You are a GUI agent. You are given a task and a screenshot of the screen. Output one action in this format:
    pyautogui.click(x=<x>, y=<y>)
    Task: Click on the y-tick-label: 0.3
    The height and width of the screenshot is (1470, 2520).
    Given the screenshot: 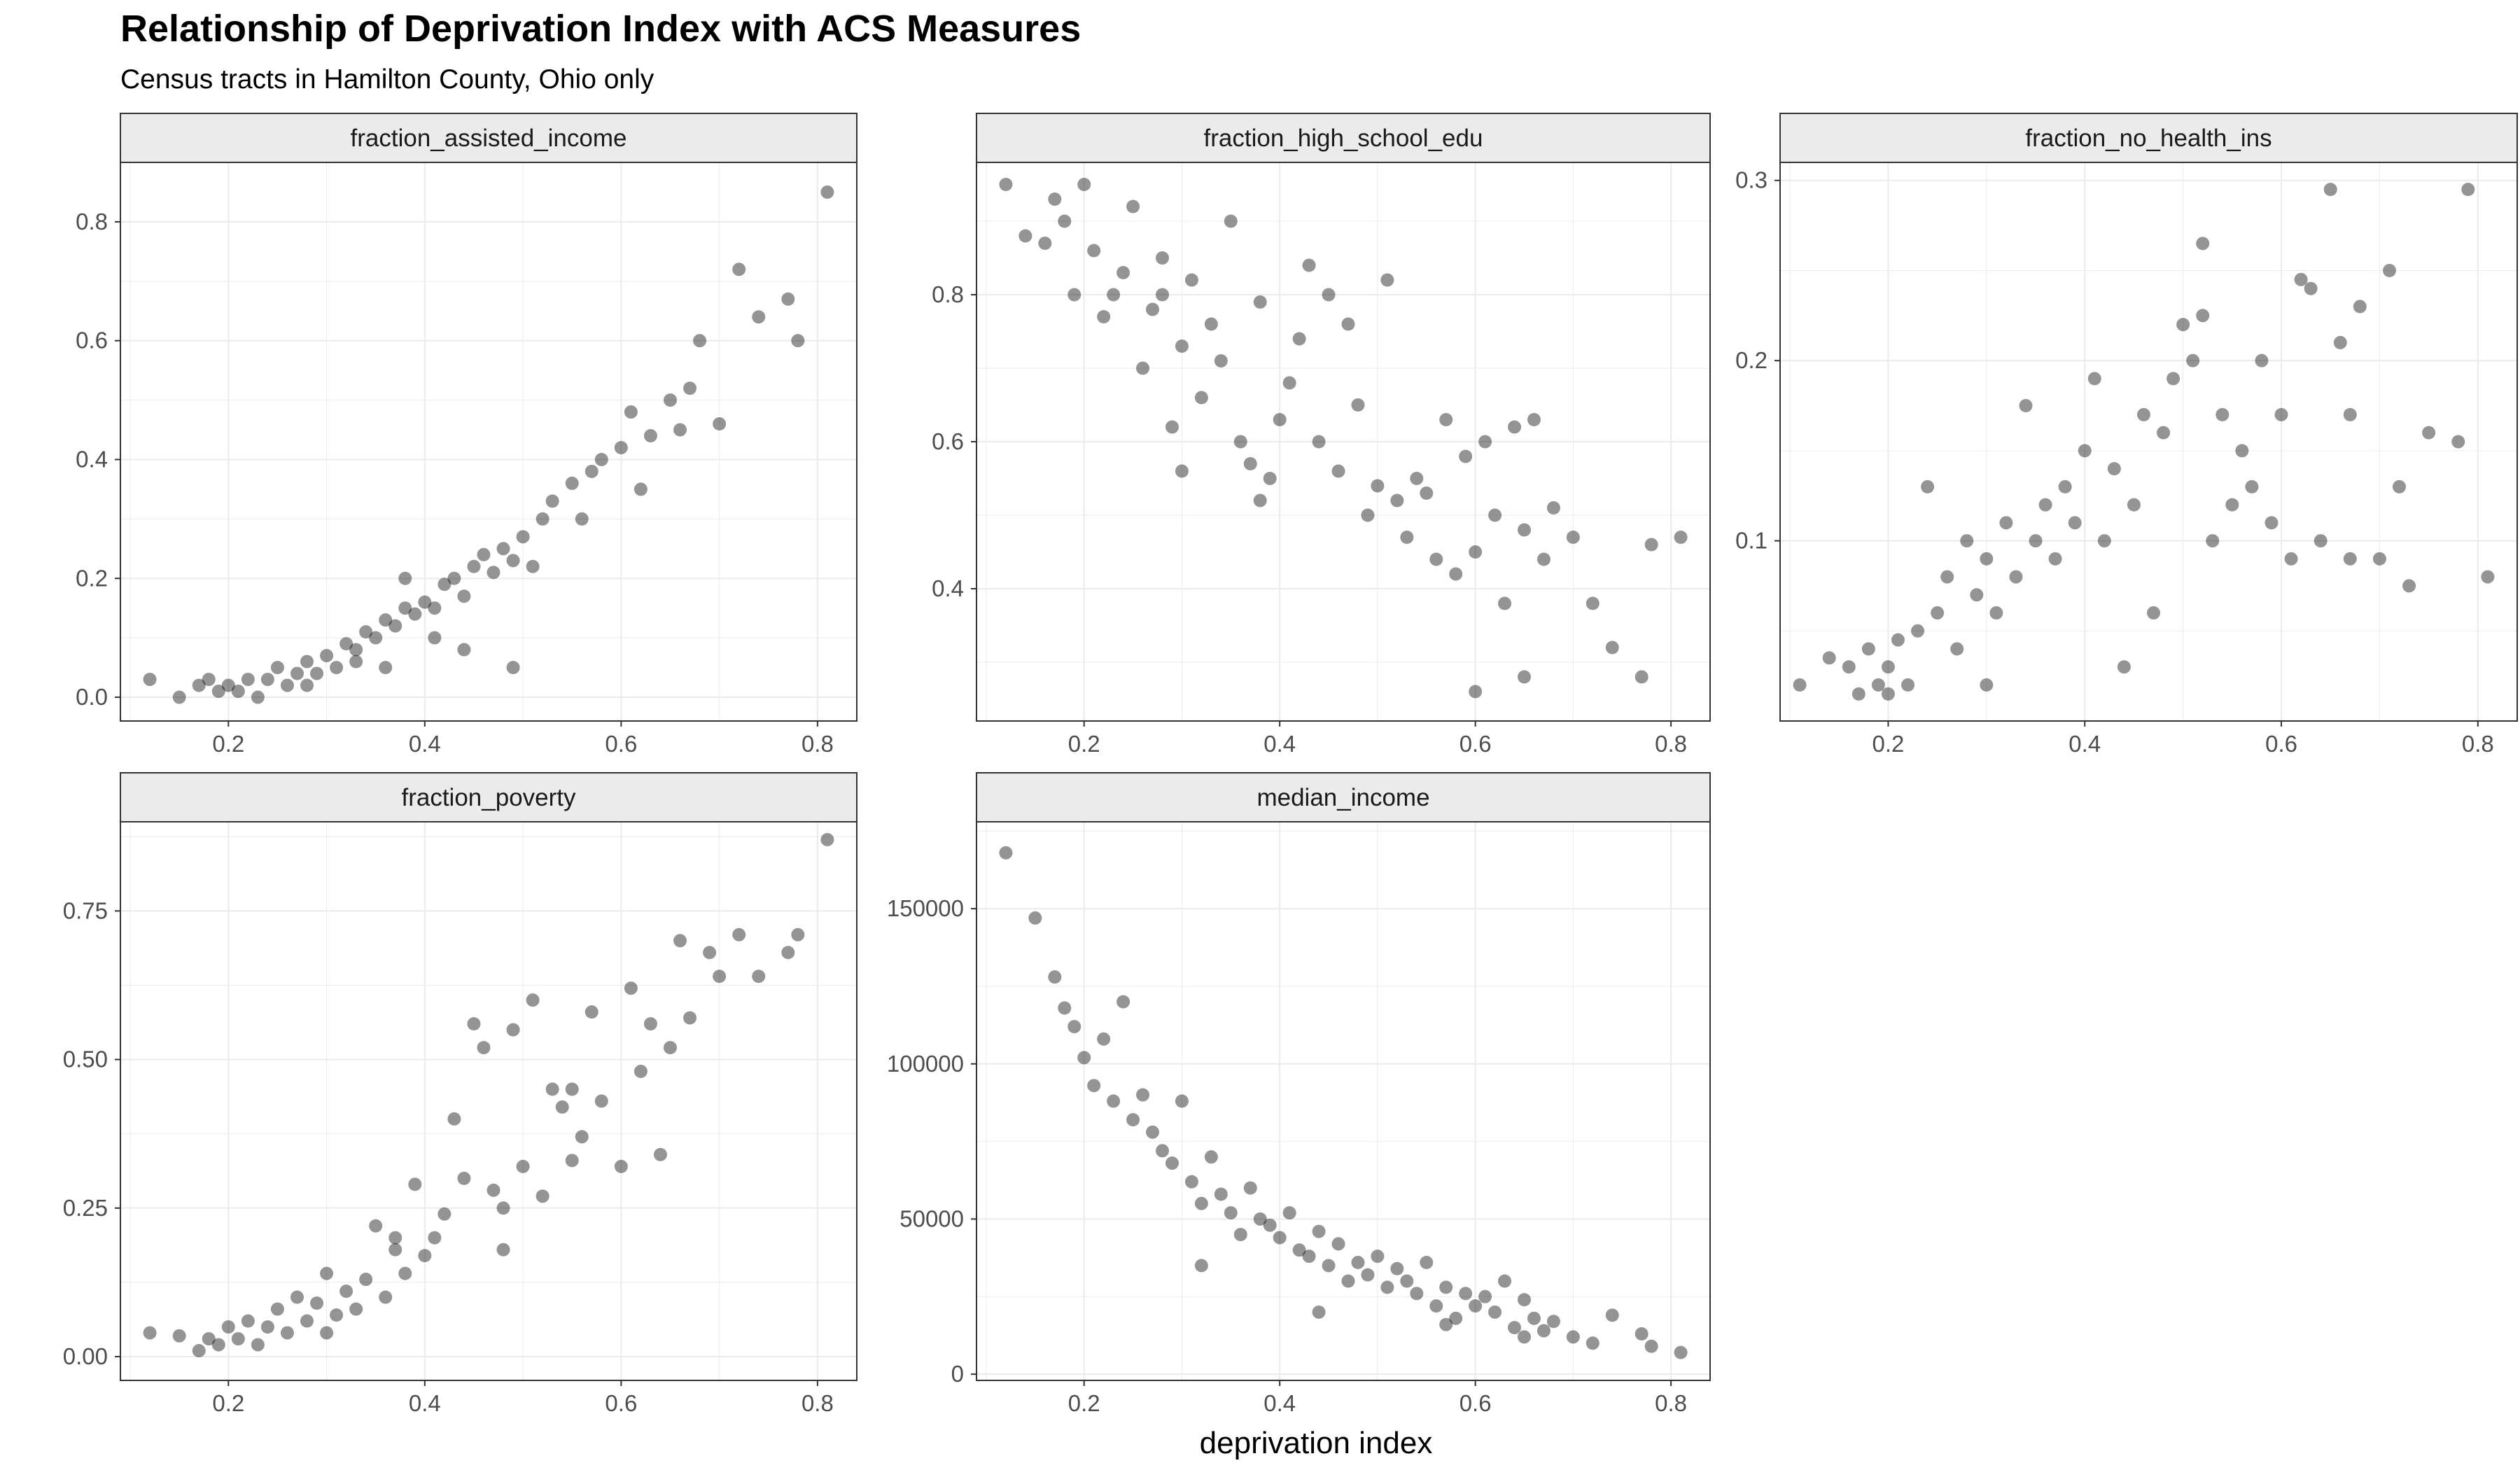 What is the action you would take?
    pyautogui.click(x=1751, y=180)
    